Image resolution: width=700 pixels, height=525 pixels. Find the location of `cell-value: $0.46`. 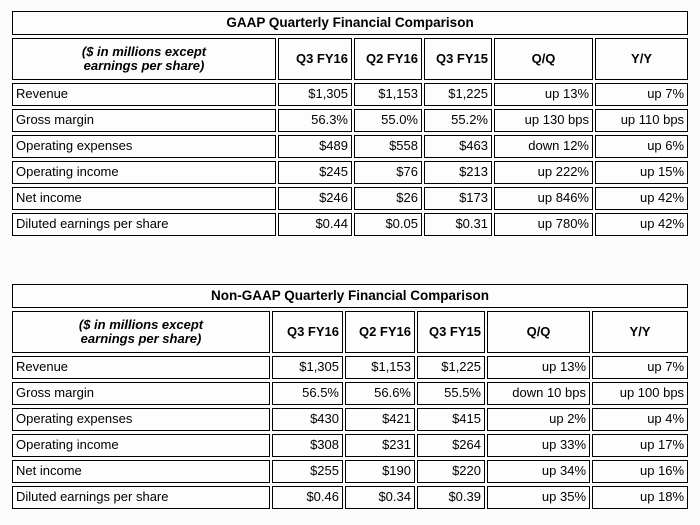

cell-value: $0.46 is located at coordinates (307, 497).